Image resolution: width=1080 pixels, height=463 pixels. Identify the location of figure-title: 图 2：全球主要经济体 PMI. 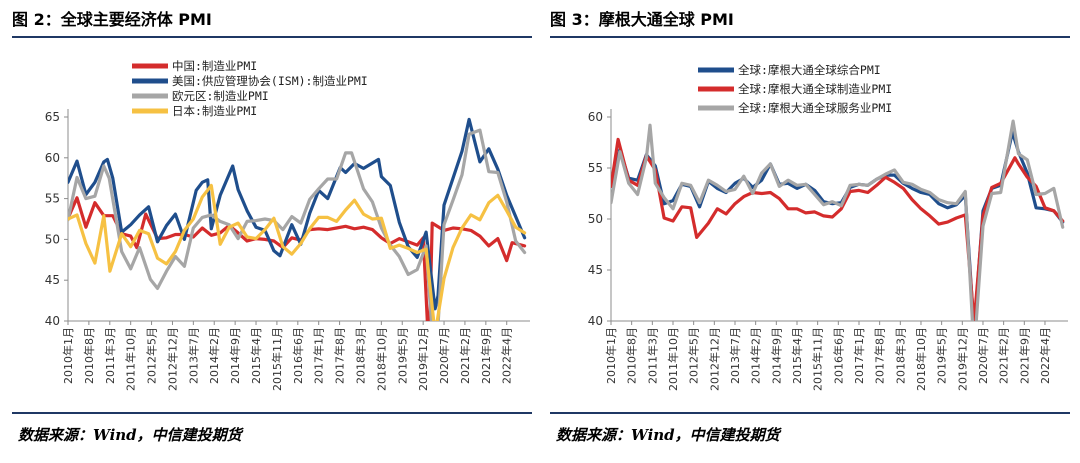
(112, 19).